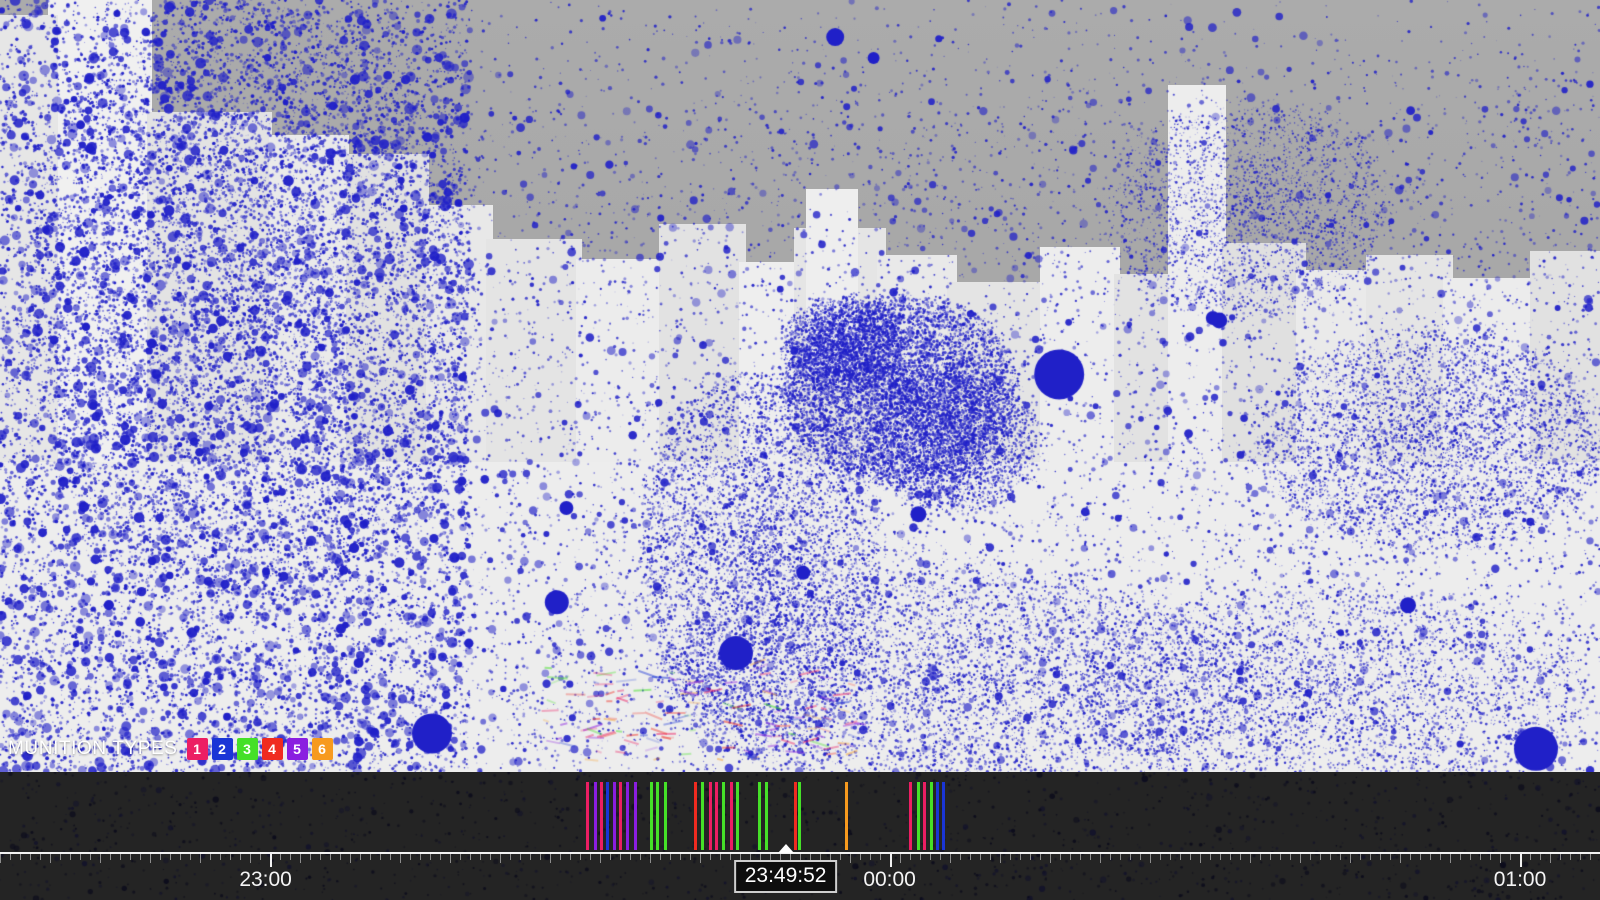 The height and width of the screenshot is (900, 1600). Describe the element at coordinates (785, 848) in the screenshot. I see `playhead-marker` at that location.